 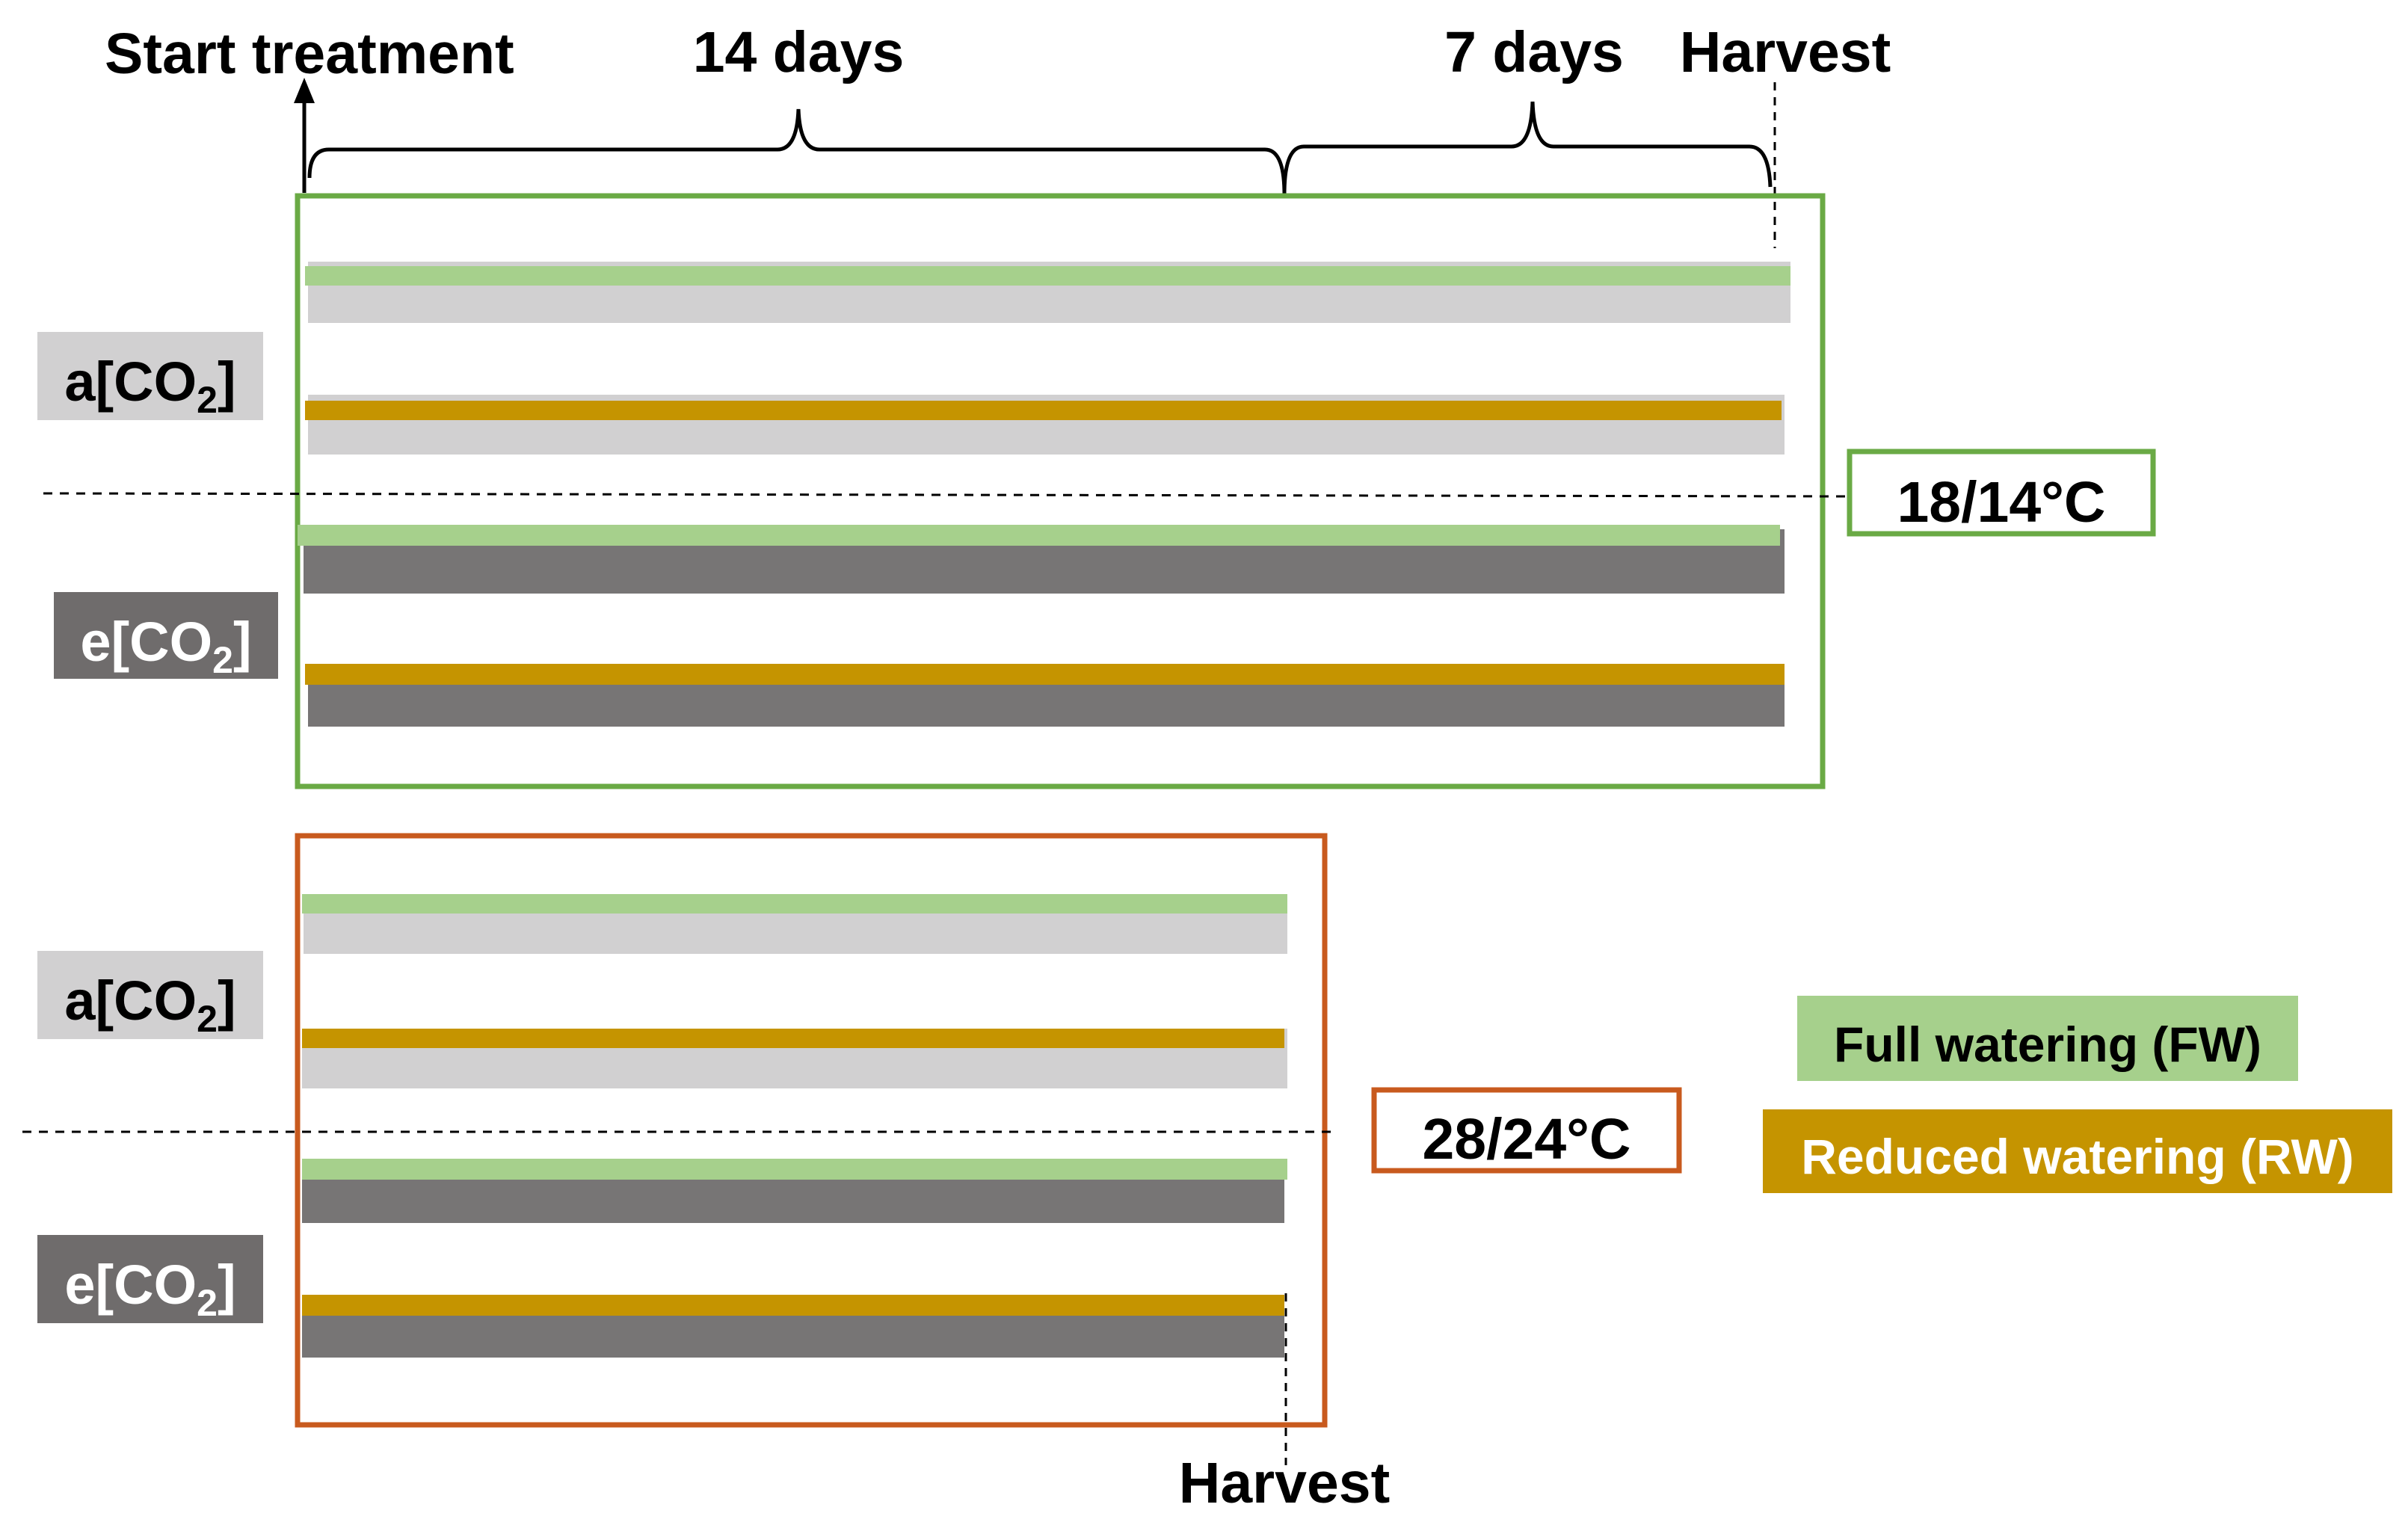 I want to click on co2-label-ambient-28-24-bg, so click(x=150, y=995).